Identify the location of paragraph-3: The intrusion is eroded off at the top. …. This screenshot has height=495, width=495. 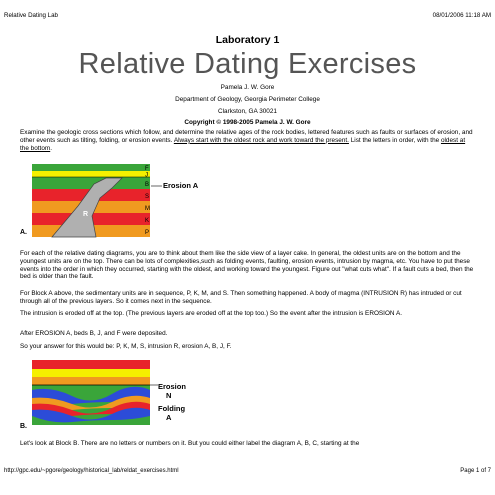
(211, 313).